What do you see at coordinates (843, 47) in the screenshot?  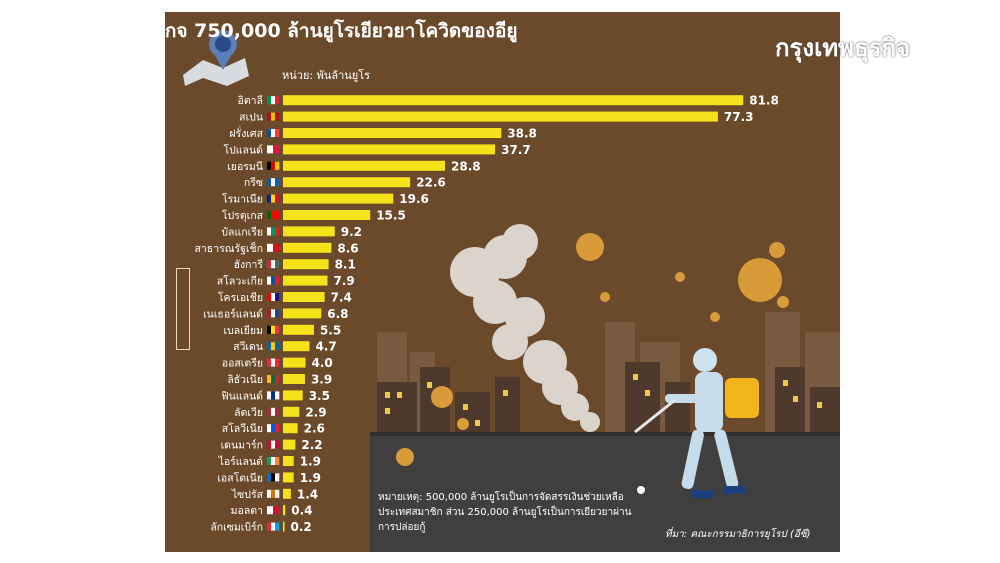 I see `brand-logo: กรุงเทพธุรกิจ` at bounding box center [843, 47].